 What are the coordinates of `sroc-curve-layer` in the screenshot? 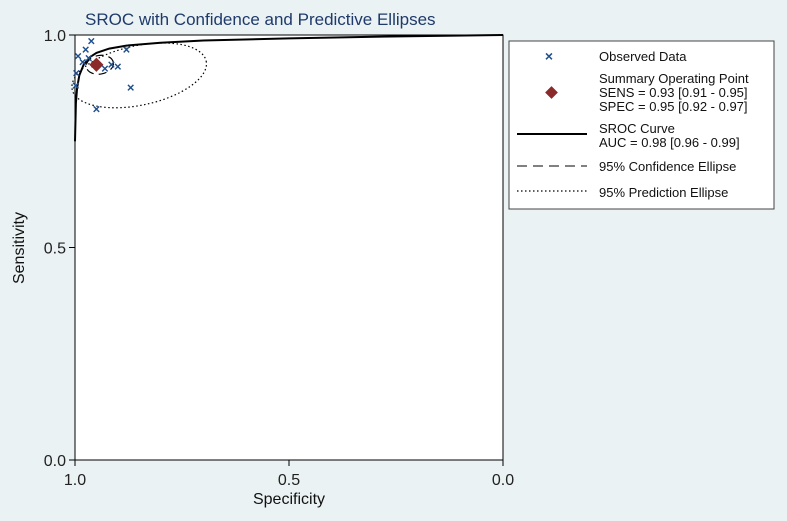 It's located at (289, 88).